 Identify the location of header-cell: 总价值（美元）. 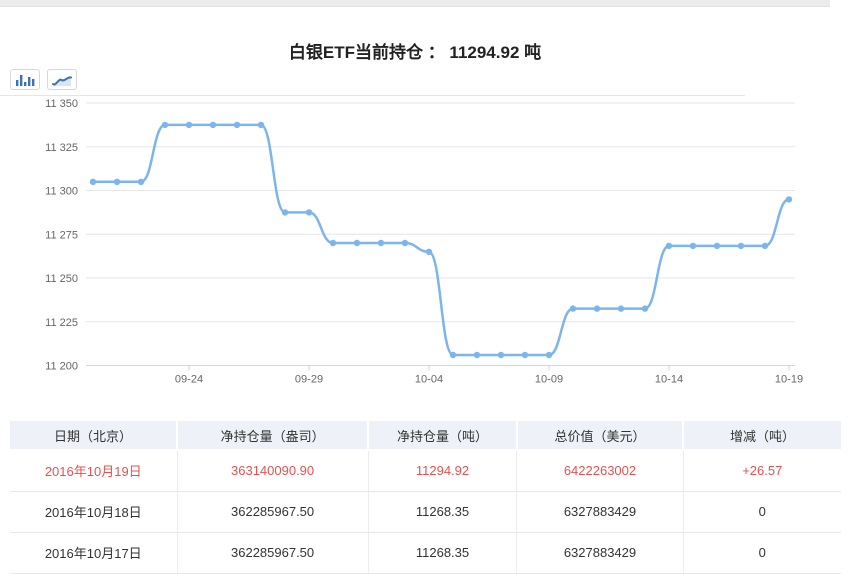
(600, 435).